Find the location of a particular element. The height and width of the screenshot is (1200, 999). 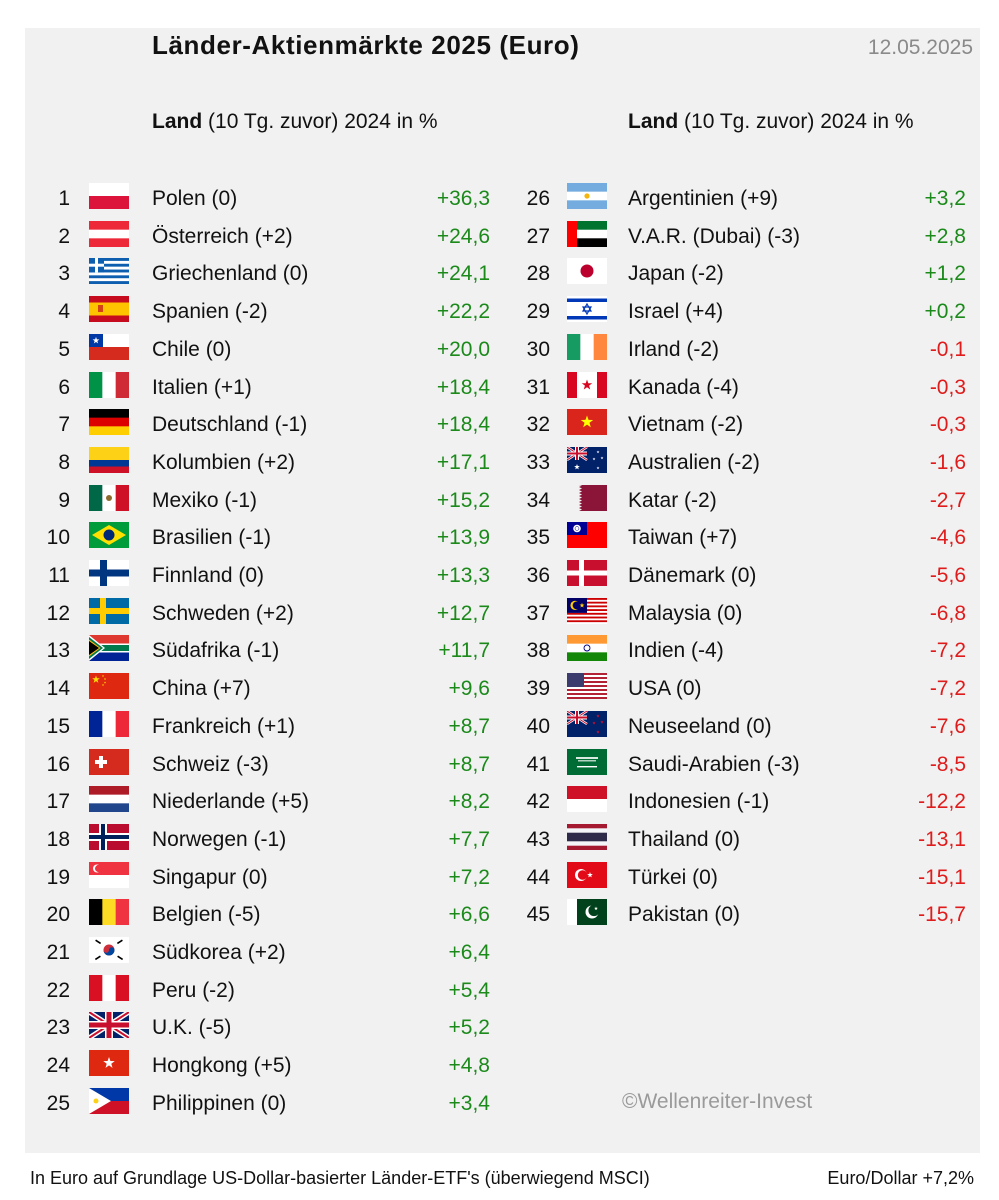

rank-number: 6 is located at coordinates (64, 387).